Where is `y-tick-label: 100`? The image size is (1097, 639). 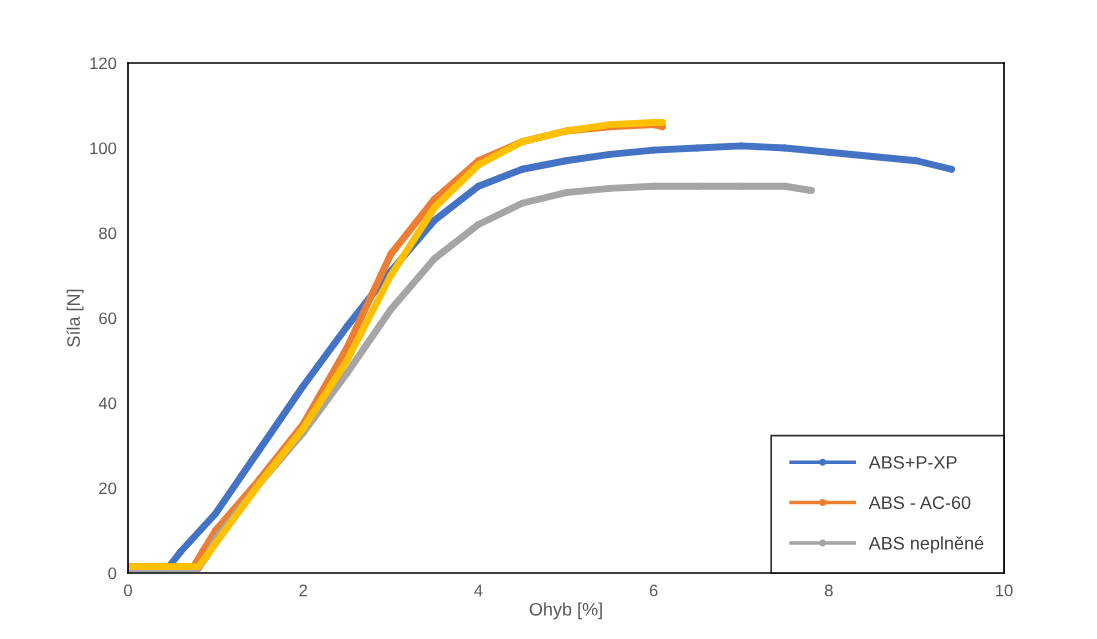
y-tick-label: 100 is located at coordinates (103, 148).